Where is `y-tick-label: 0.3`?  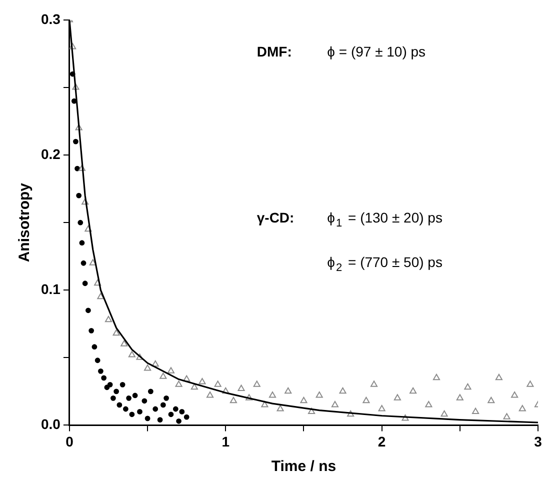 y-tick-label: 0.3 is located at coordinates (50, 18).